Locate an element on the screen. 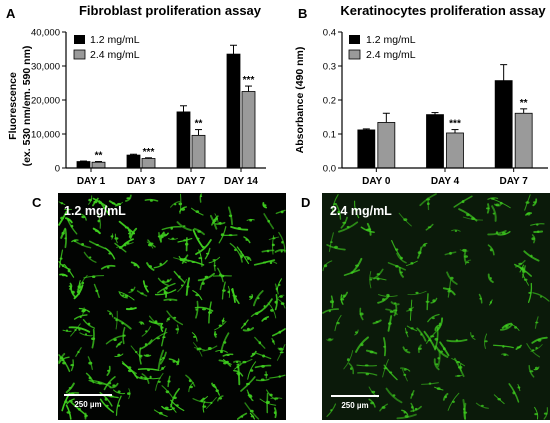 The image size is (550, 423). chart-a-y-axis: 0 10,000 20,000 30,000 40,000 is located at coordinates (49, 101).